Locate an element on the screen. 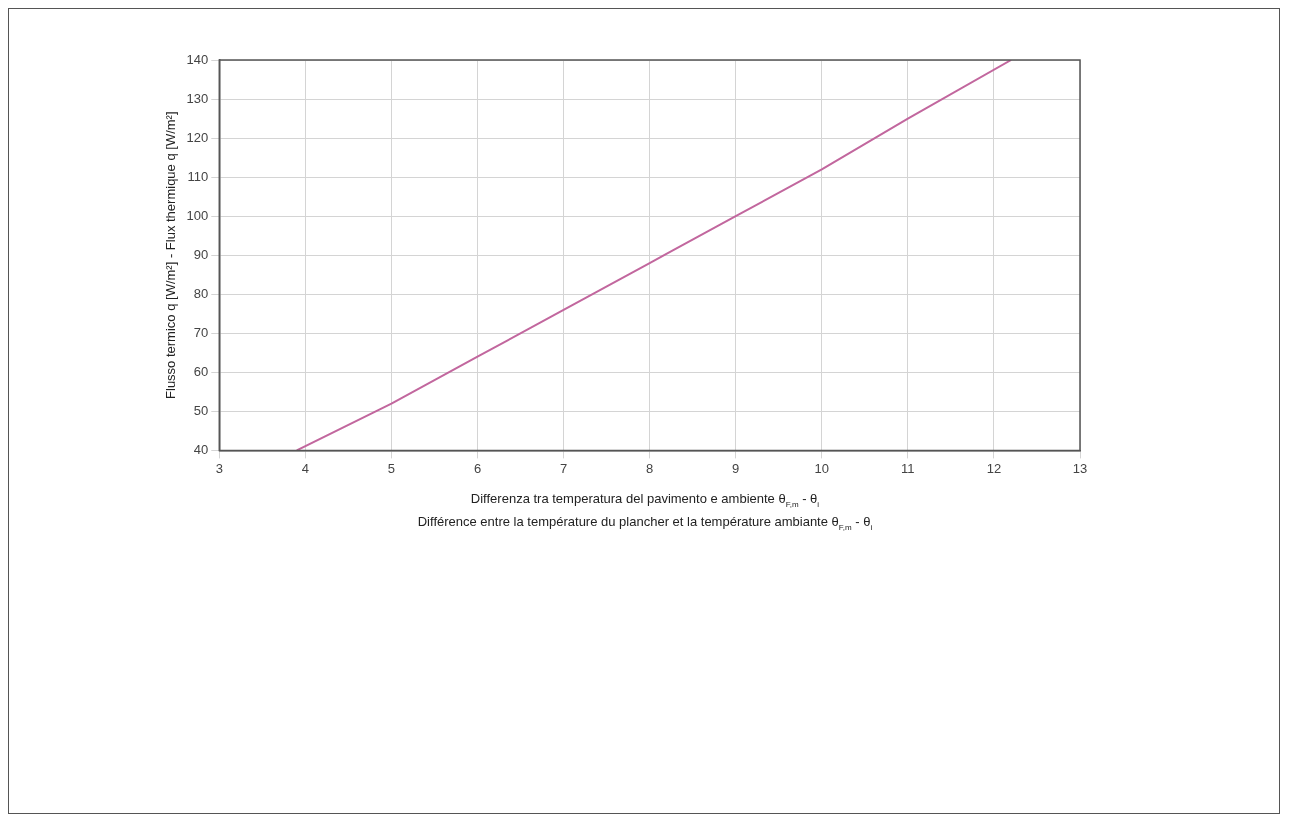 This screenshot has width=1290, height=822. y-tick-label: 40 is located at coordinates (201, 449).